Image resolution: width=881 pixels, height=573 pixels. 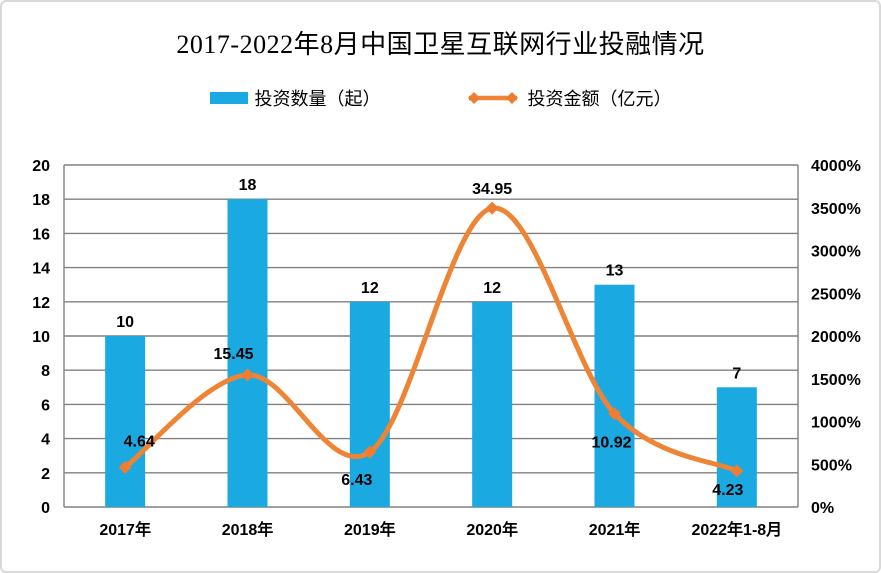 I want to click on left-axis-tick-label: 10, so click(x=41, y=337).